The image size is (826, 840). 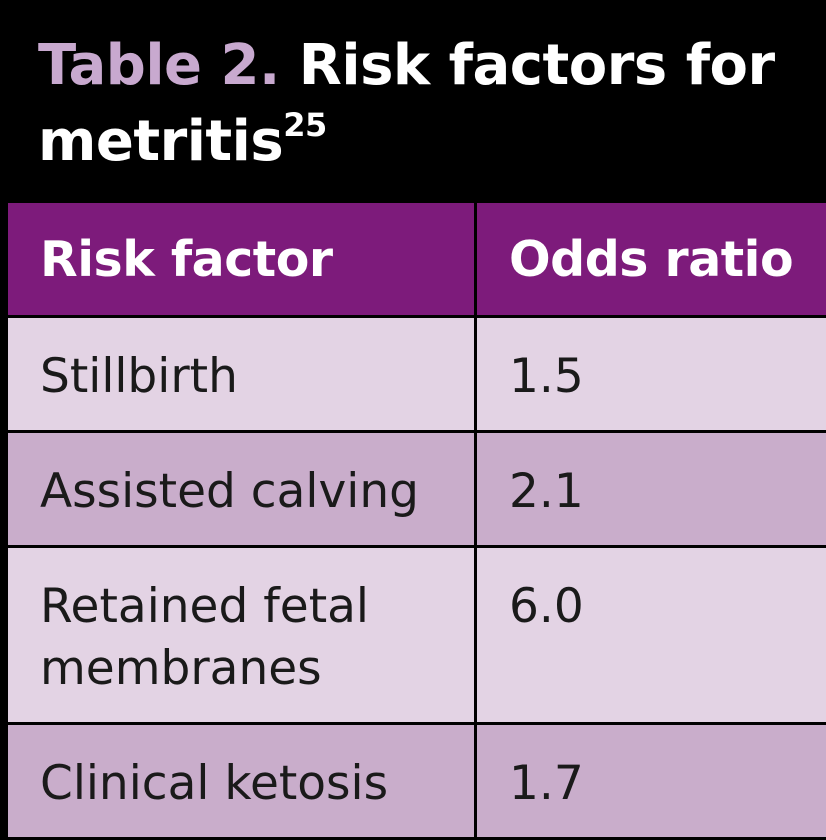 What do you see at coordinates (305, 125) in the screenshot?
I see `reference-superscript: 25` at bounding box center [305, 125].